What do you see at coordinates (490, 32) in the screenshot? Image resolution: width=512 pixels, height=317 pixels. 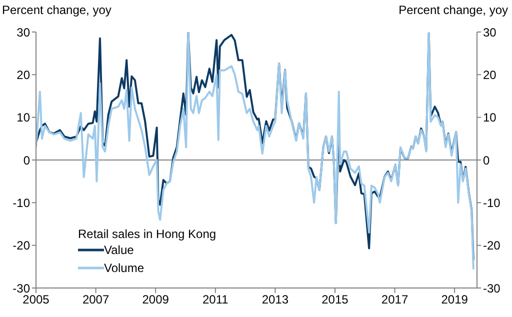 I see `y2-tick-label: 30` at bounding box center [490, 32].